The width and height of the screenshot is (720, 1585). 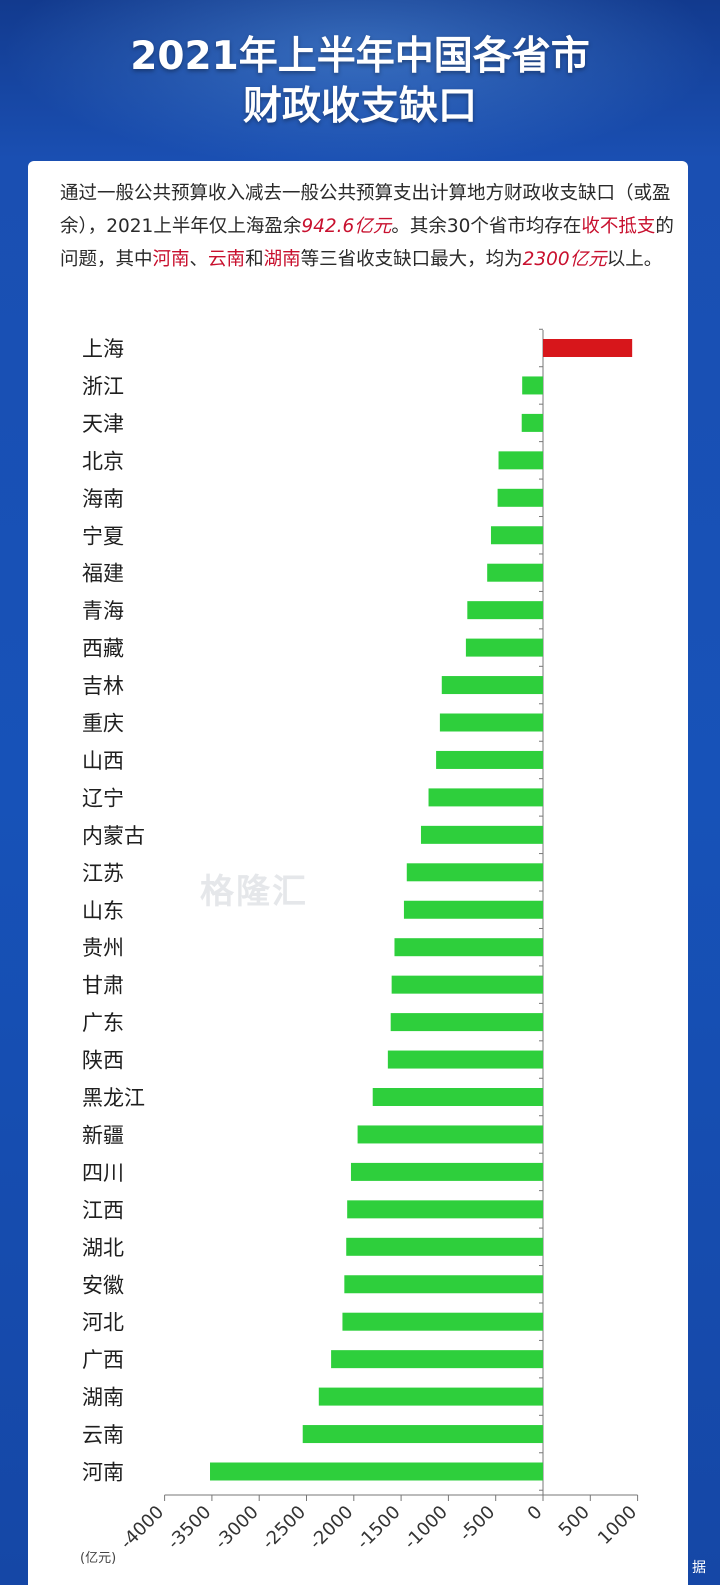 What do you see at coordinates (103, 536) in the screenshot?
I see `category-label: 宁夏` at bounding box center [103, 536].